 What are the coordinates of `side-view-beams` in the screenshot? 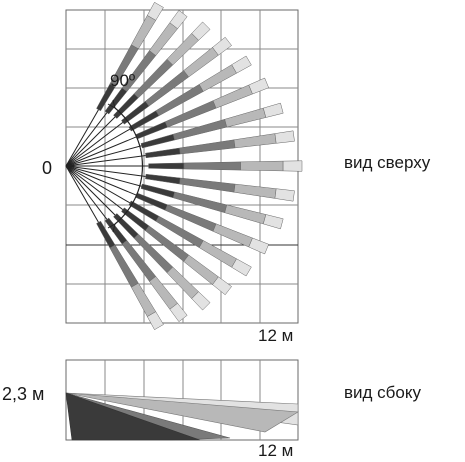 It's located at (182, 416).